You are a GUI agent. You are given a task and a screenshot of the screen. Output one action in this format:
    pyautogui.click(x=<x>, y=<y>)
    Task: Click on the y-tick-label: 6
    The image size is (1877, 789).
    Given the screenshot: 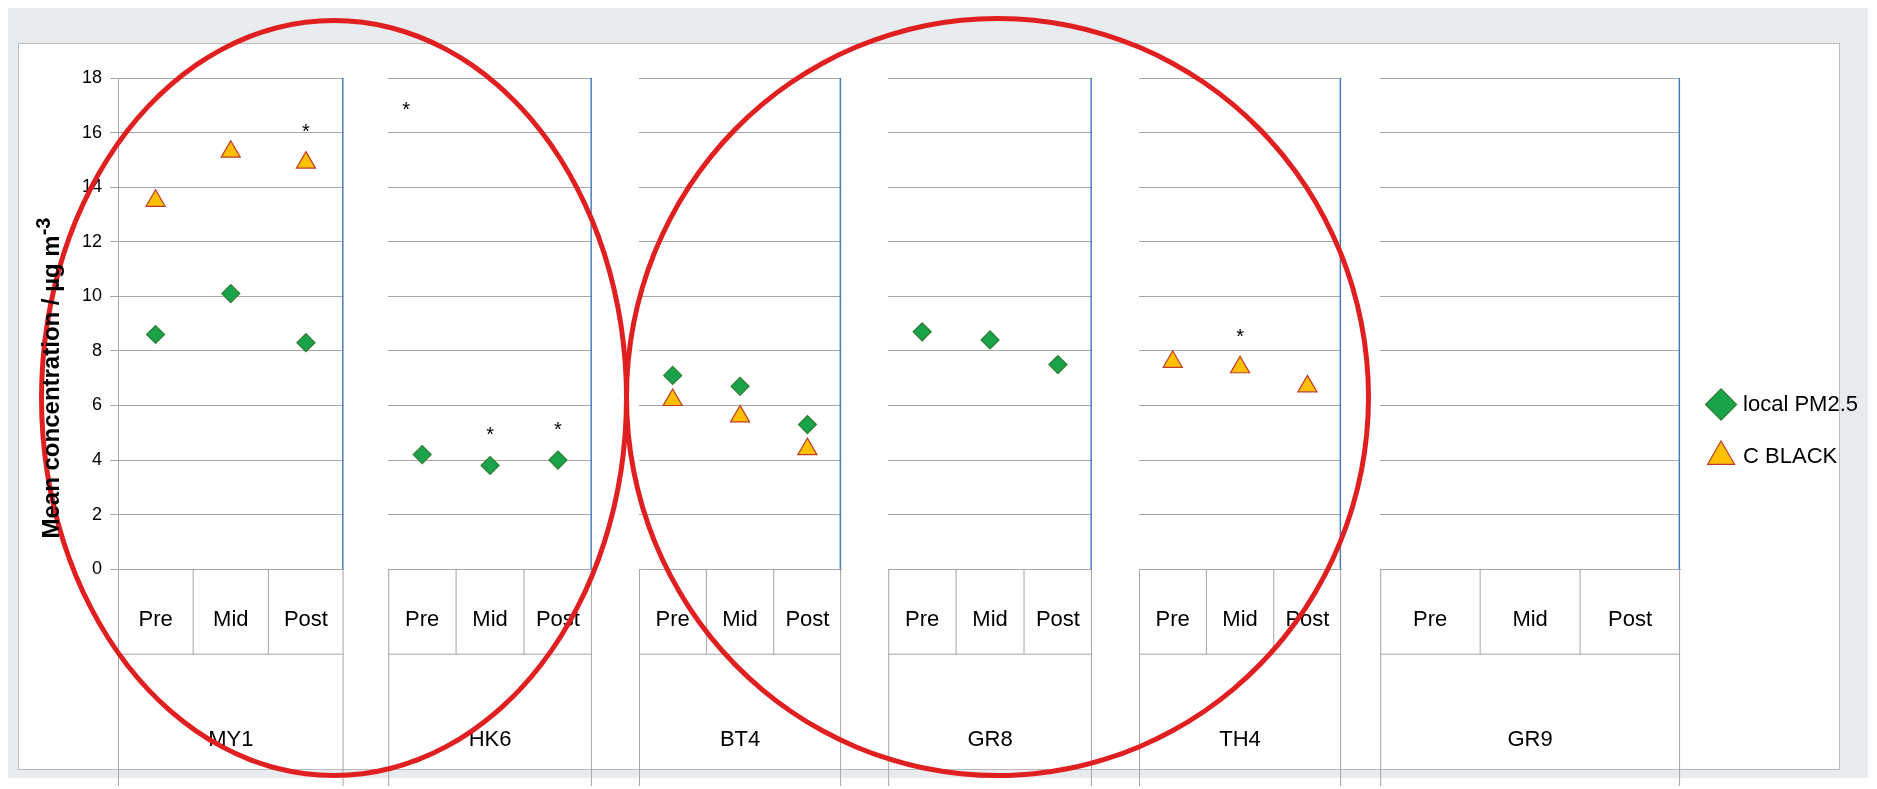 What is the action you would take?
    pyautogui.click(x=96, y=404)
    